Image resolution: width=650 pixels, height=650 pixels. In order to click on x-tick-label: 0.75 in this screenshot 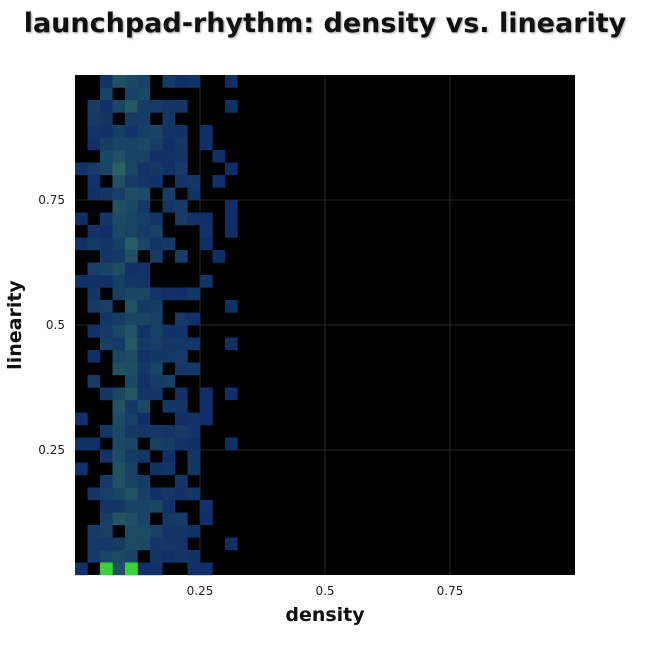, I will do `click(450, 591)`.